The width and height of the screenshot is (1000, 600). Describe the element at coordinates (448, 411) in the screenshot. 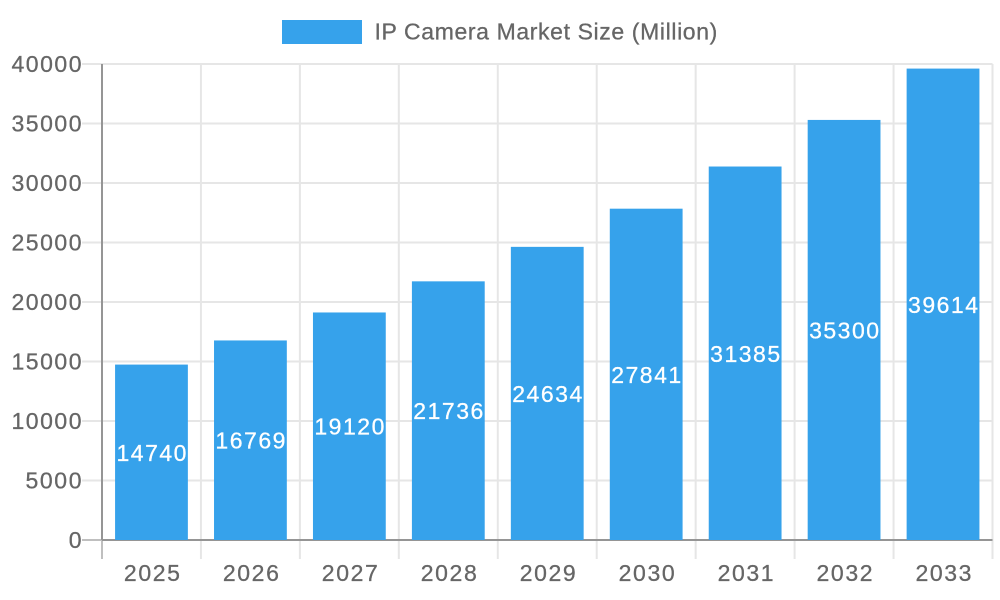

I see `svg-text: 21736` at that location.